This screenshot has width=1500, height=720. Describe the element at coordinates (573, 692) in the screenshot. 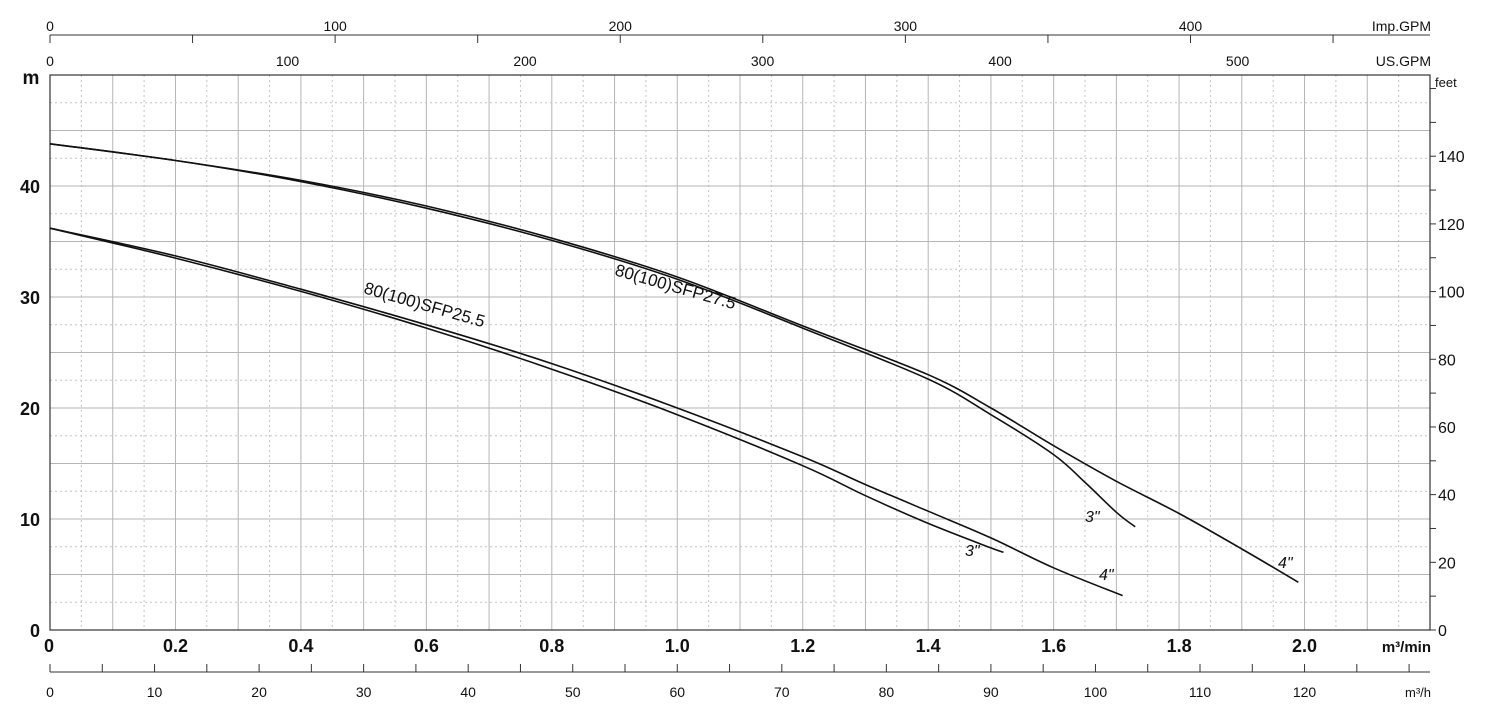

I see `flow-hour-tick-label: 50` at that location.